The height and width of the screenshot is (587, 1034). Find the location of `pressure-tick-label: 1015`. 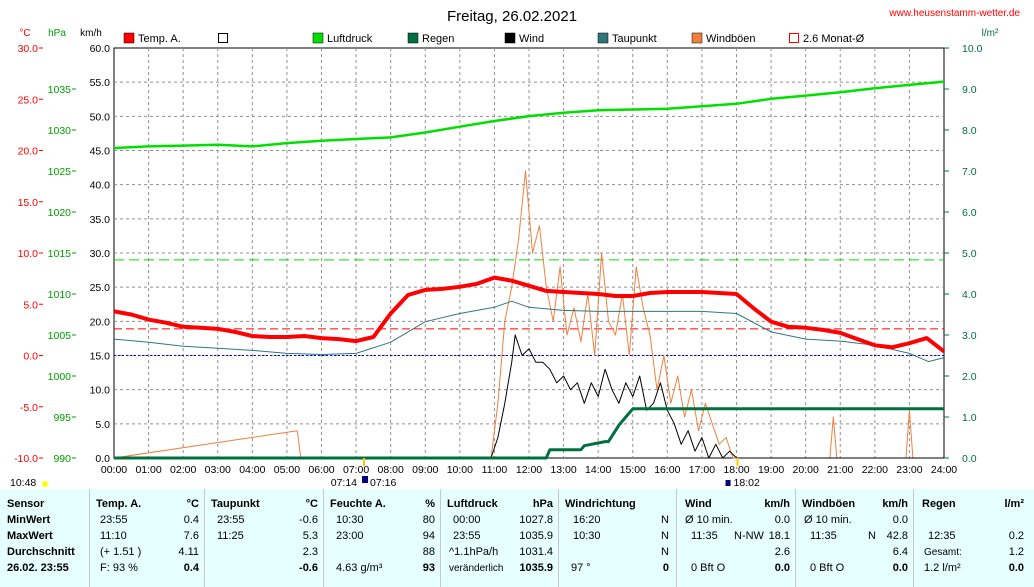

pressure-tick-label: 1015 is located at coordinates (60, 254).